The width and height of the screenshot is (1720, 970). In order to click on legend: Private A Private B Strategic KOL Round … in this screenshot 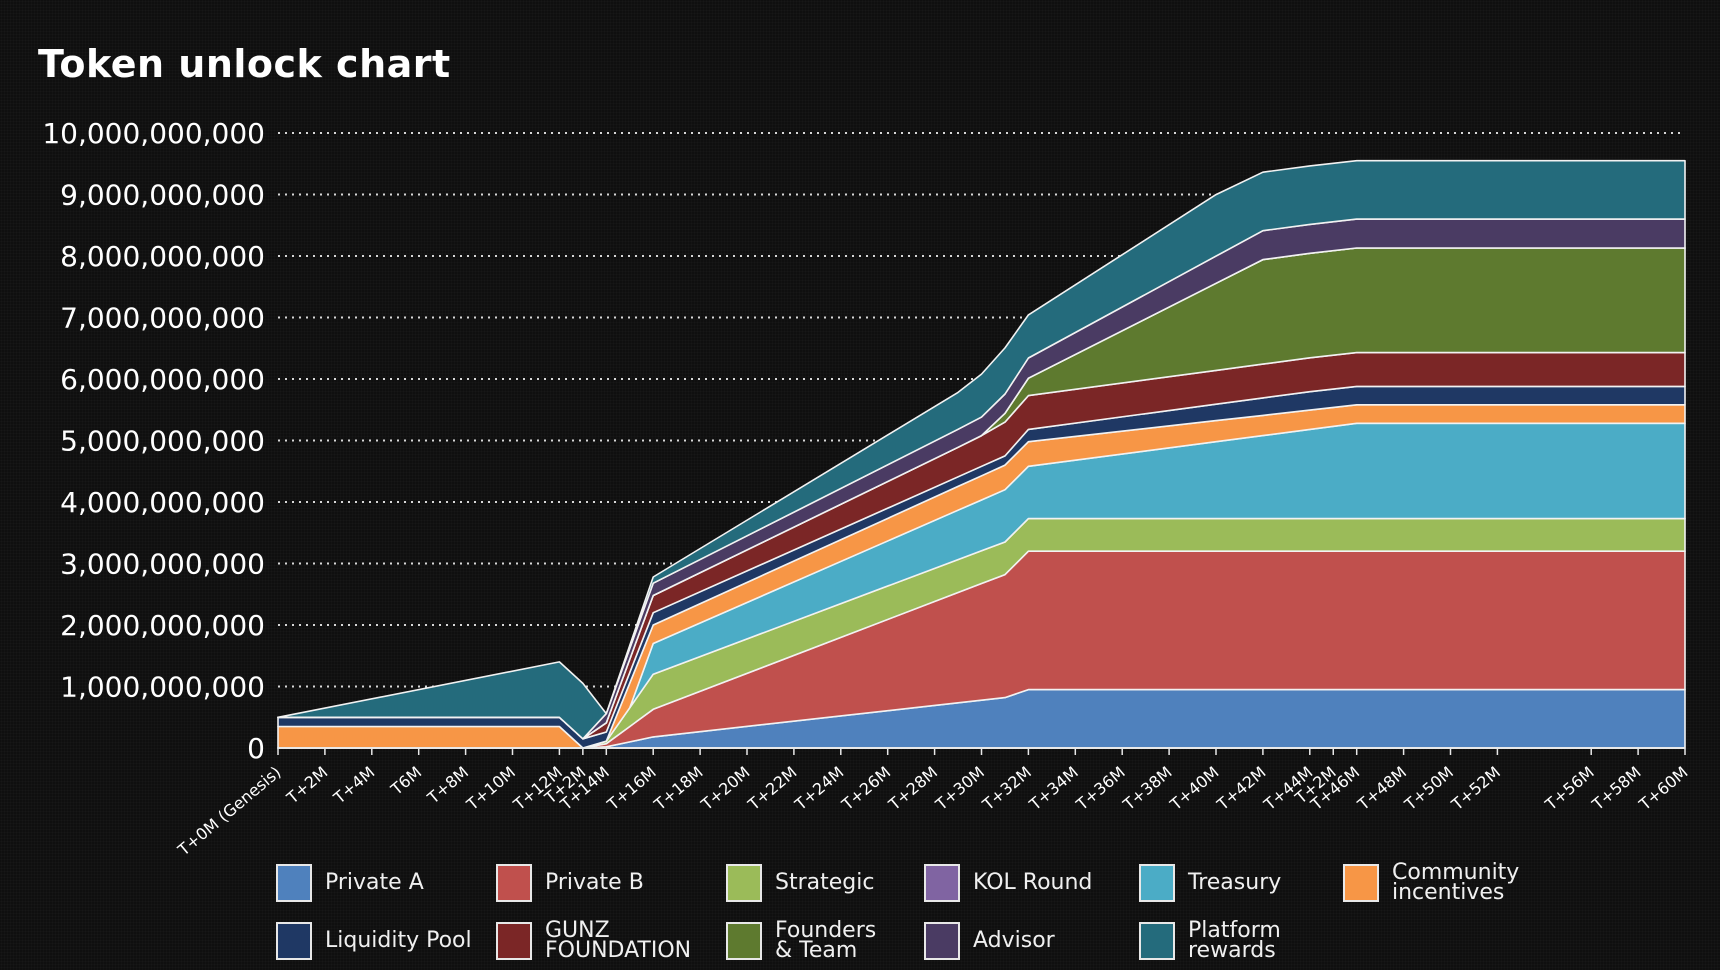, I will do `click(904, 912)`.